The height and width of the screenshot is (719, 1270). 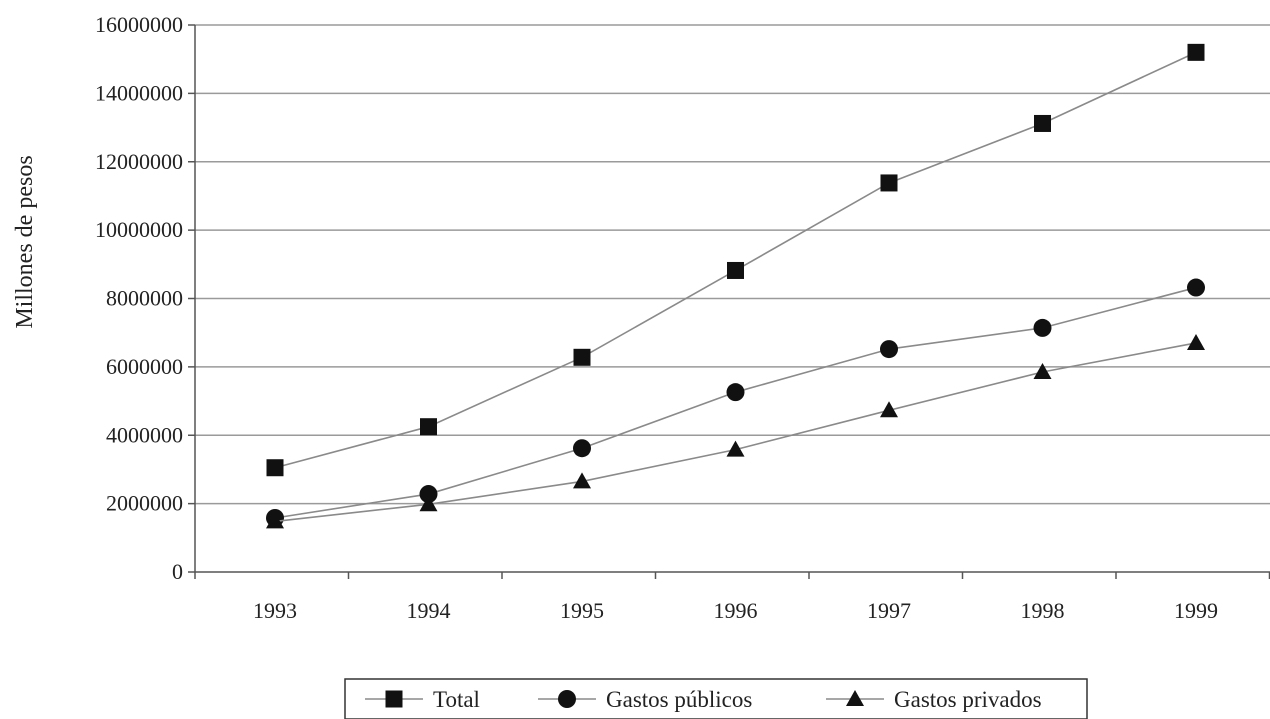 What do you see at coordinates (567, 699) in the screenshot?
I see `legend-marker-circle` at bounding box center [567, 699].